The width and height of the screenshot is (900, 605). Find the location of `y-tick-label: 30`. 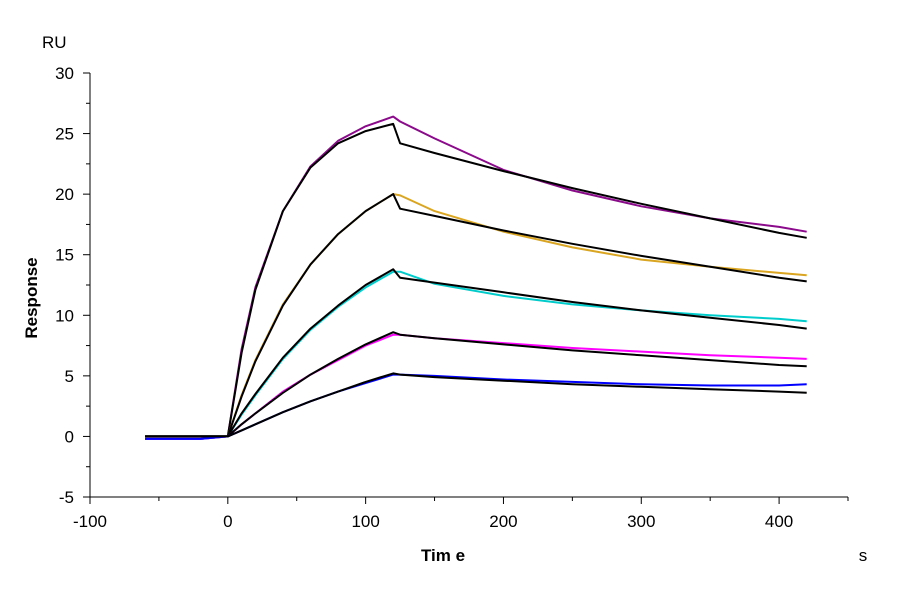

y-tick-label: 30 is located at coordinates (64, 73).